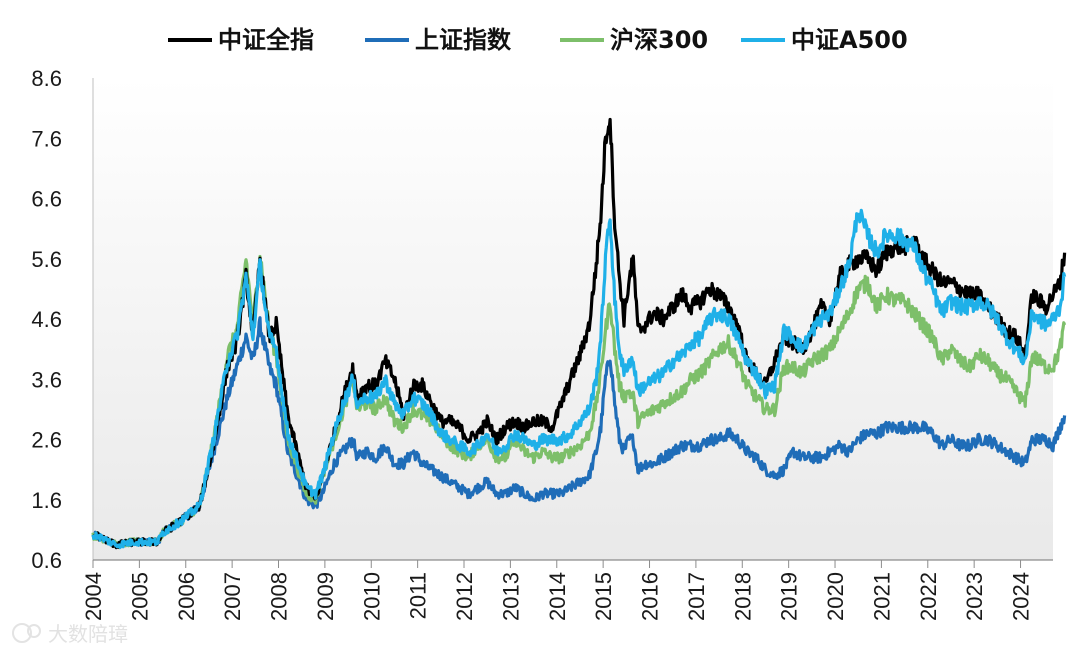  Describe the element at coordinates (928, 596) in the screenshot. I see `x-tick-label: 2022` at that location.